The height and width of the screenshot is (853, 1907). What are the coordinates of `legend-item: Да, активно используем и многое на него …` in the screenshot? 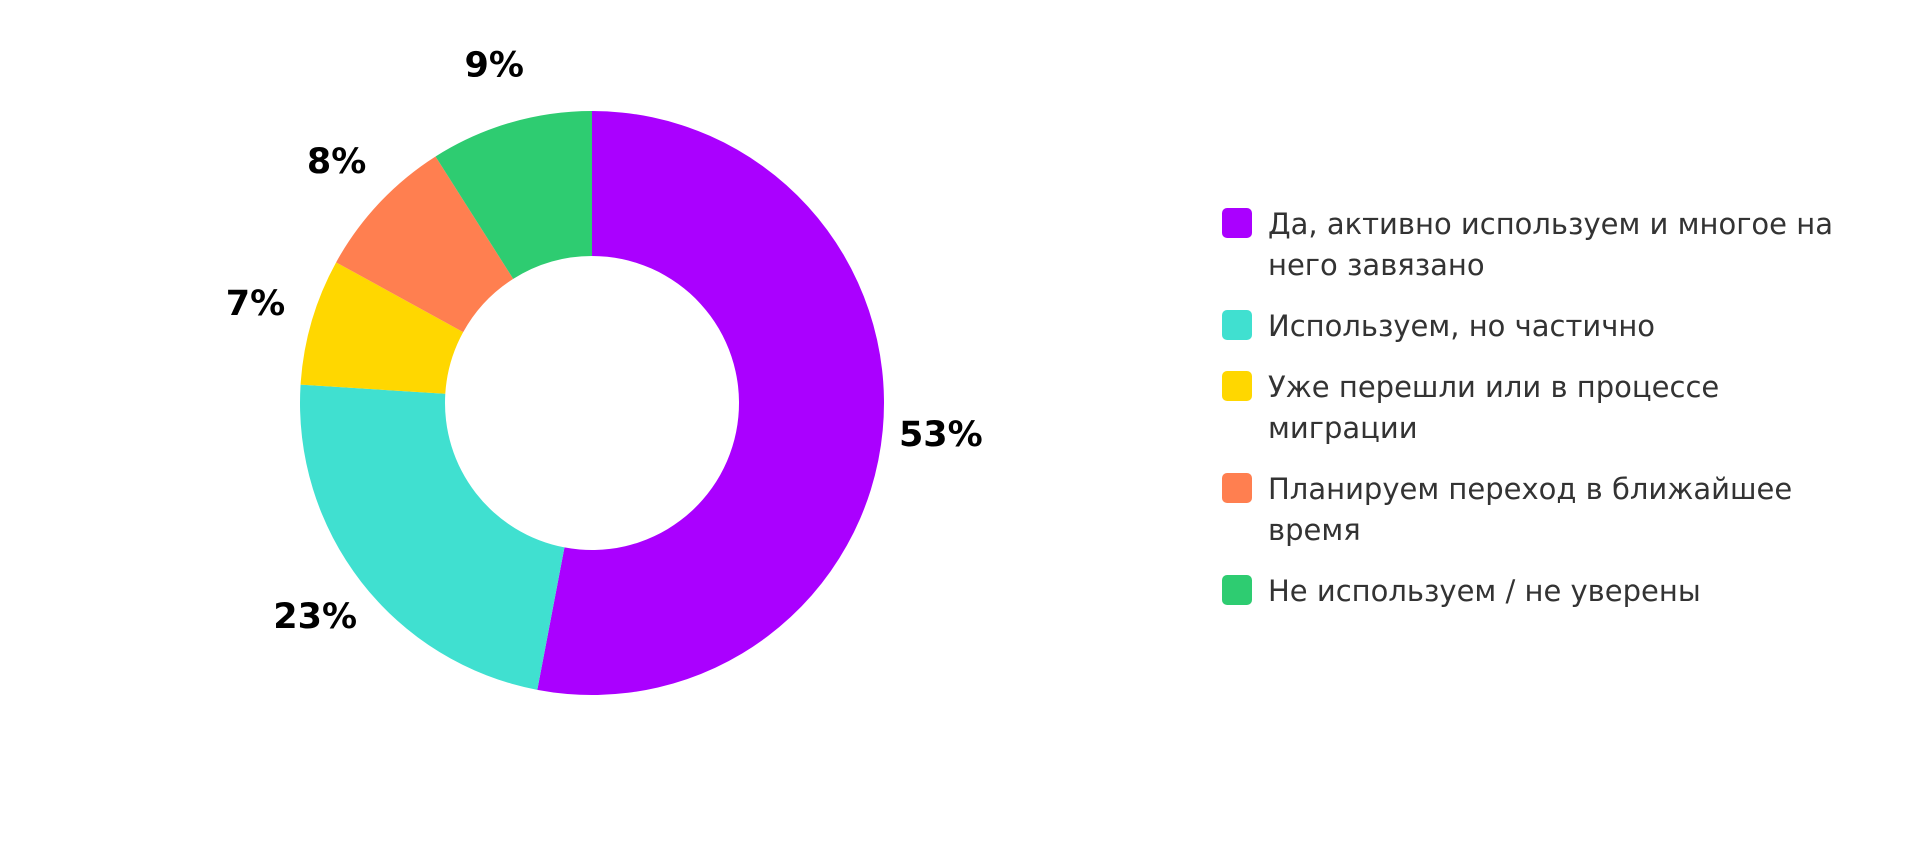 It's located at (1542, 245).